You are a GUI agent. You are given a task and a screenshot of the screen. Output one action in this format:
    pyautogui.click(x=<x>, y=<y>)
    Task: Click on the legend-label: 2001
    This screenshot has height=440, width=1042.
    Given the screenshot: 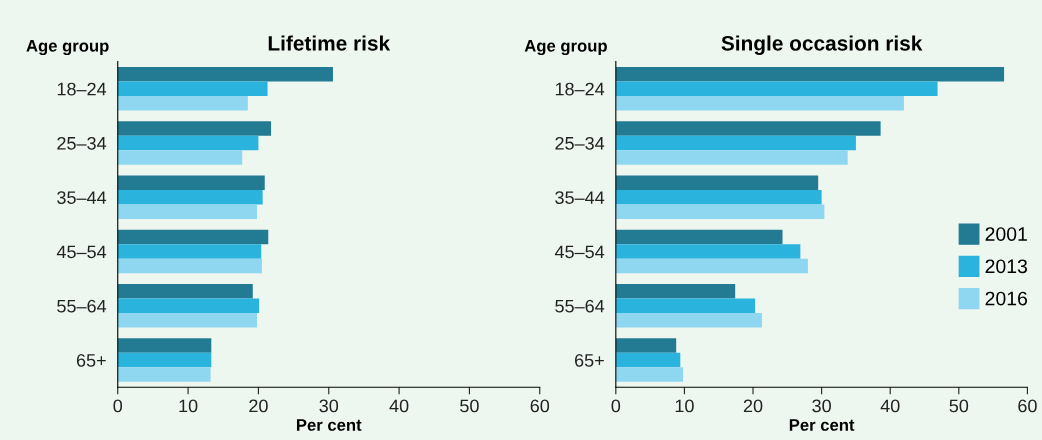 What is the action you would take?
    pyautogui.click(x=1006, y=234)
    